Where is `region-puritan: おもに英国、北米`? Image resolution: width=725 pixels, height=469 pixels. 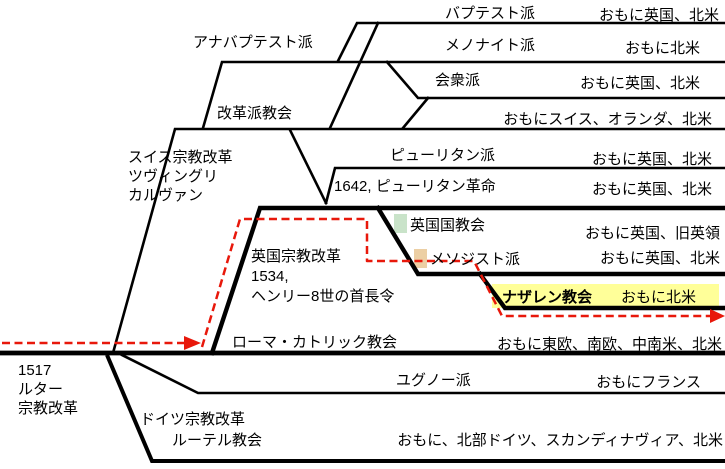
region-puritan: おもに英国、北米 is located at coordinates (651, 159).